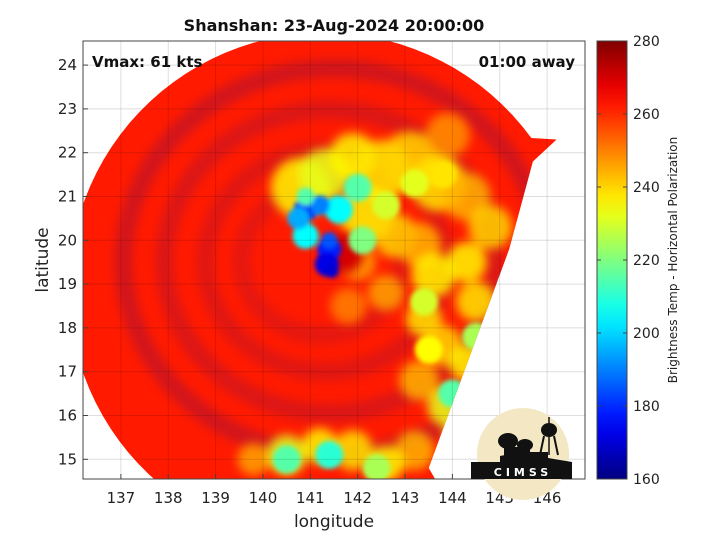  Describe the element at coordinates (67, 65) in the screenshot. I see `y-tick-label: 24` at that location.